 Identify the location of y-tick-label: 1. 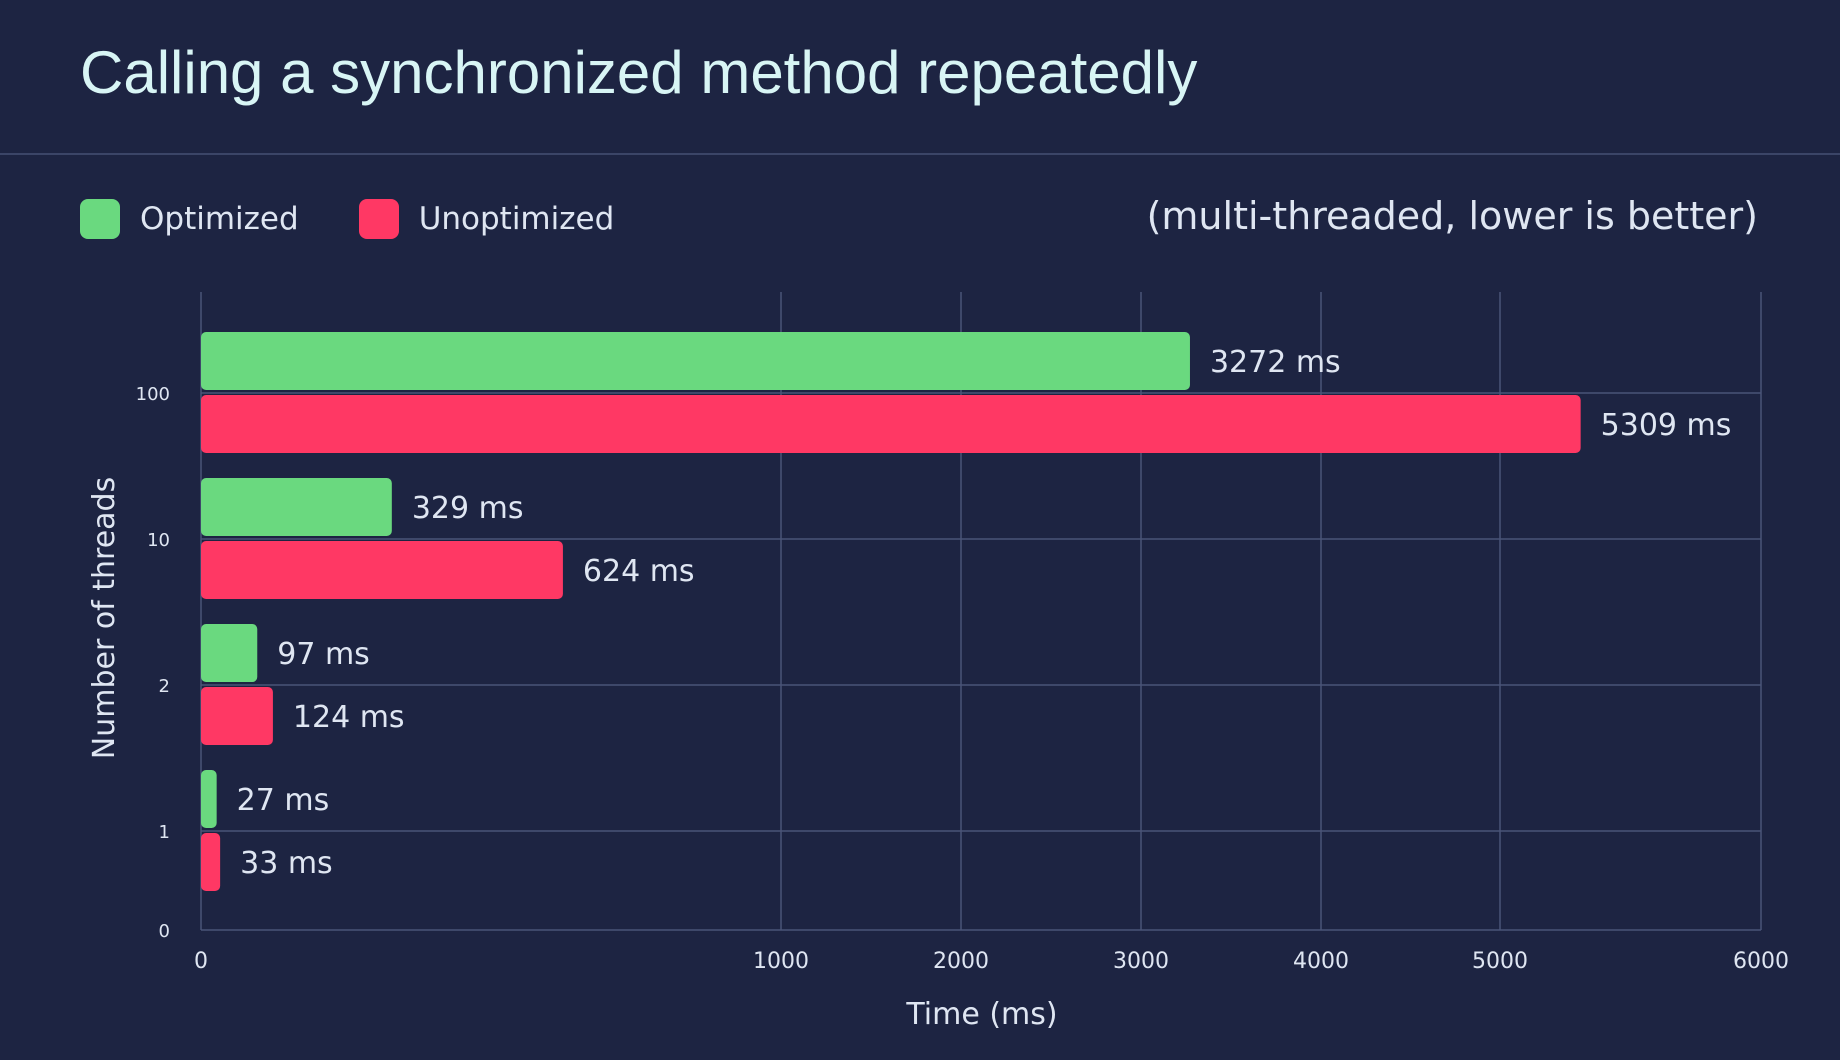
(164, 832).